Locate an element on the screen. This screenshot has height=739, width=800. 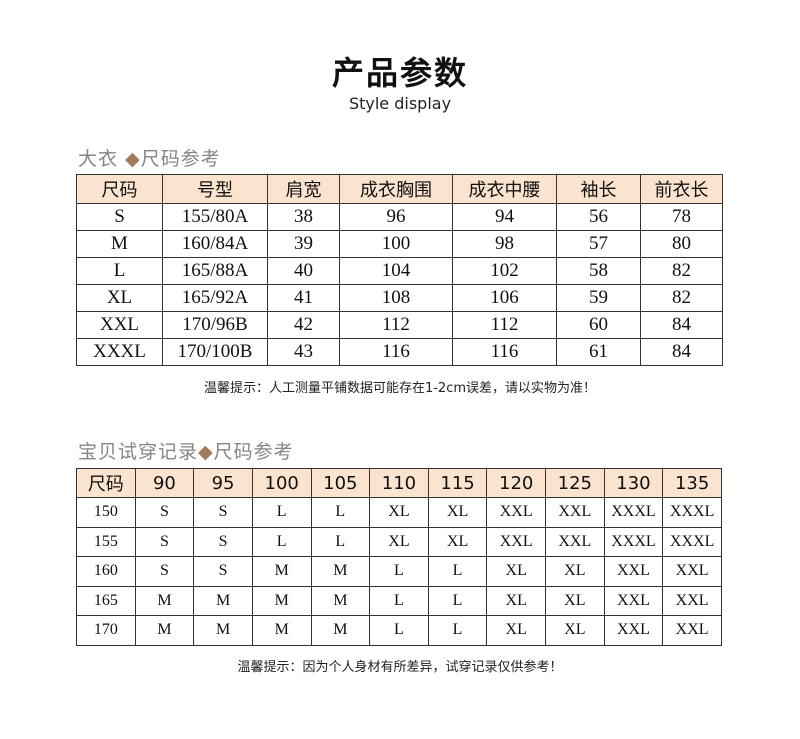
column-header: 尺码 is located at coordinates (119, 189).